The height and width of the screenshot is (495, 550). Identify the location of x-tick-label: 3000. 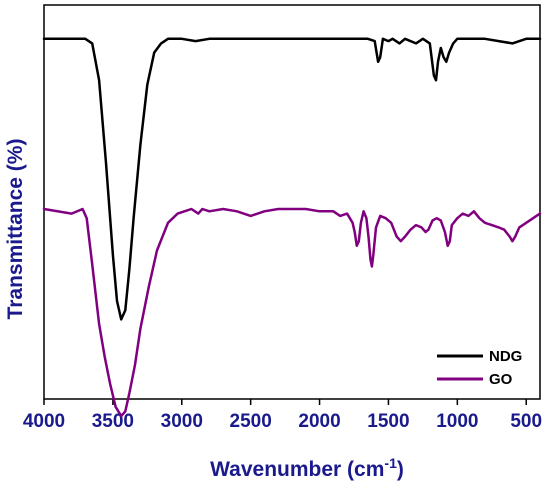
(182, 421).